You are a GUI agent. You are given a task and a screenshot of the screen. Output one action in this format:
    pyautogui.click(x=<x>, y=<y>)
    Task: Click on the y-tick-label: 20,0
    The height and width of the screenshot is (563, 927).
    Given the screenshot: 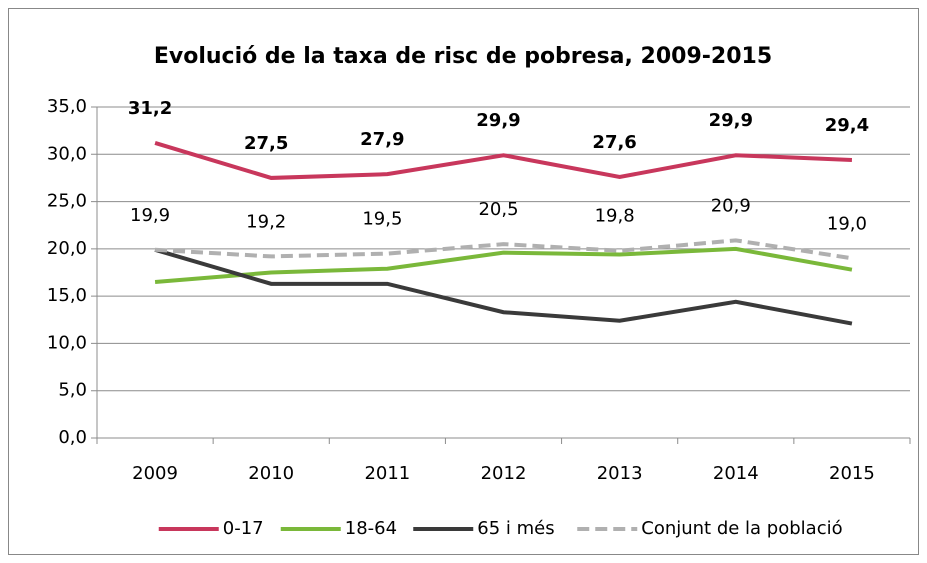 What is the action you would take?
    pyautogui.click(x=67, y=248)
    